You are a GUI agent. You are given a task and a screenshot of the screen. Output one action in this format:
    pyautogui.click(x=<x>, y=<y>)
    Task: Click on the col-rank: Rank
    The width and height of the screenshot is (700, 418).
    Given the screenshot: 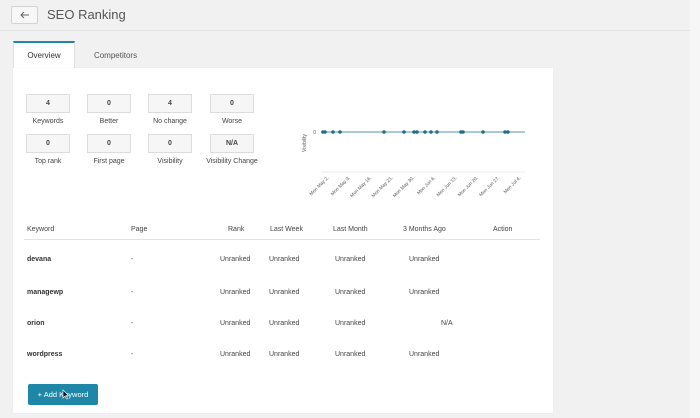 What is the action you would take?
    pyautogui.click(x=236, y=229)
    